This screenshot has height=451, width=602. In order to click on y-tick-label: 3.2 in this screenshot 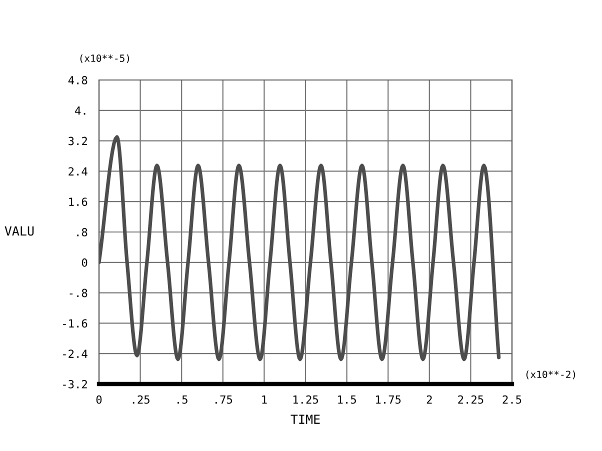, I will do `click(77, 141)`.